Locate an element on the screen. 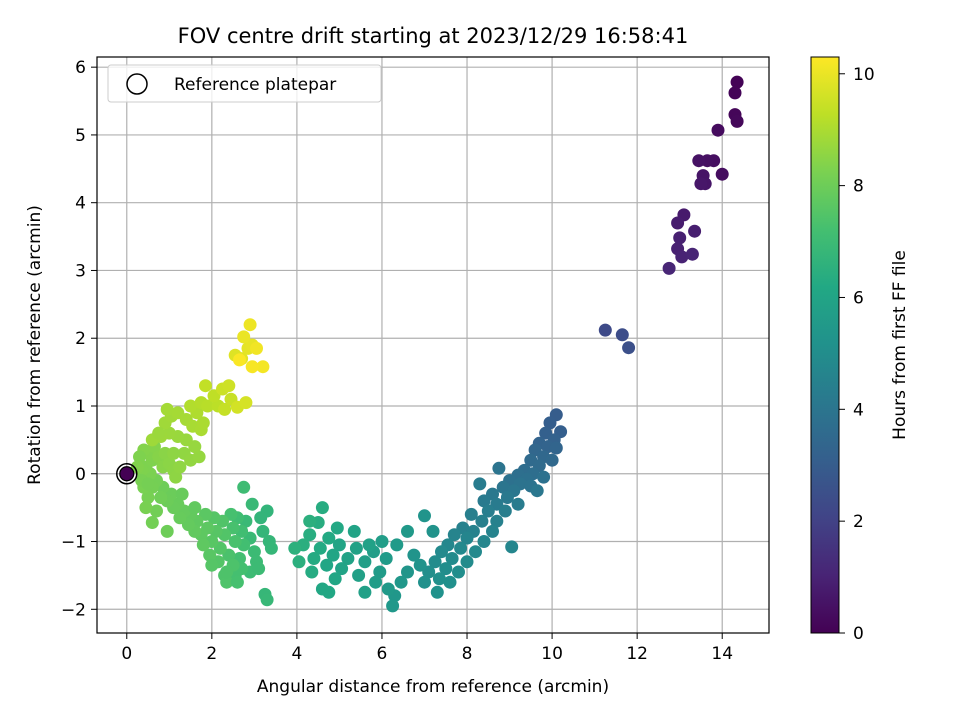  y-tick-label: 6 is located at coordinates (80, 68).